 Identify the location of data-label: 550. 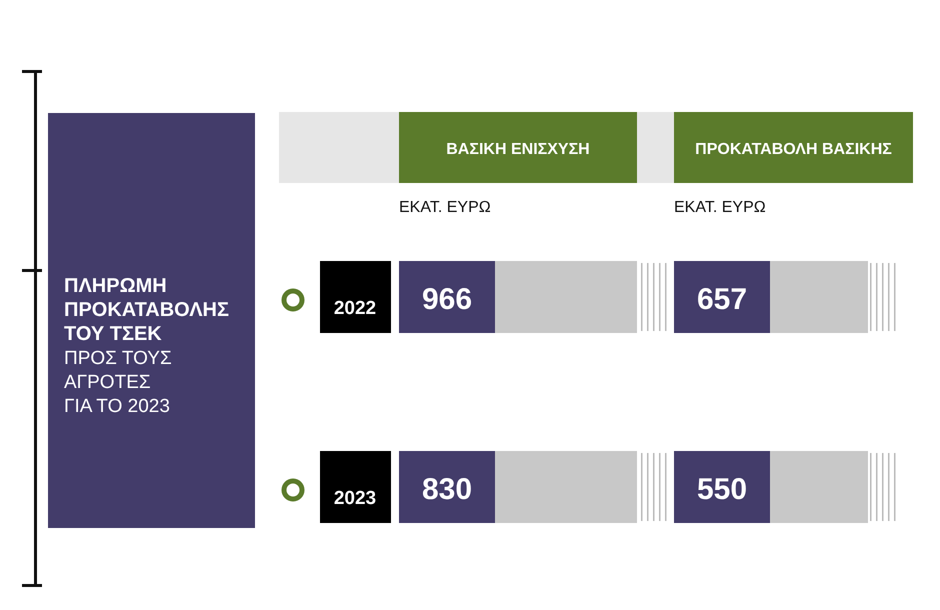
(722, 489).